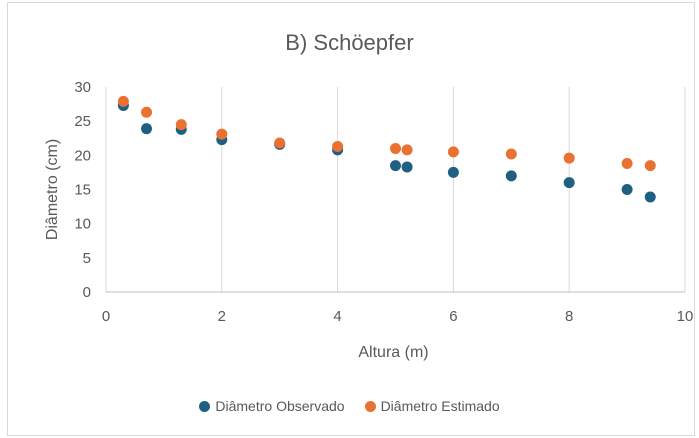 Image resolution: width=699 pixels, height=438 pixels. What do you see at coordinates (685, 316) in the screenshot?
I see `x-tick-label: 10` at bounding box center [685, 316].